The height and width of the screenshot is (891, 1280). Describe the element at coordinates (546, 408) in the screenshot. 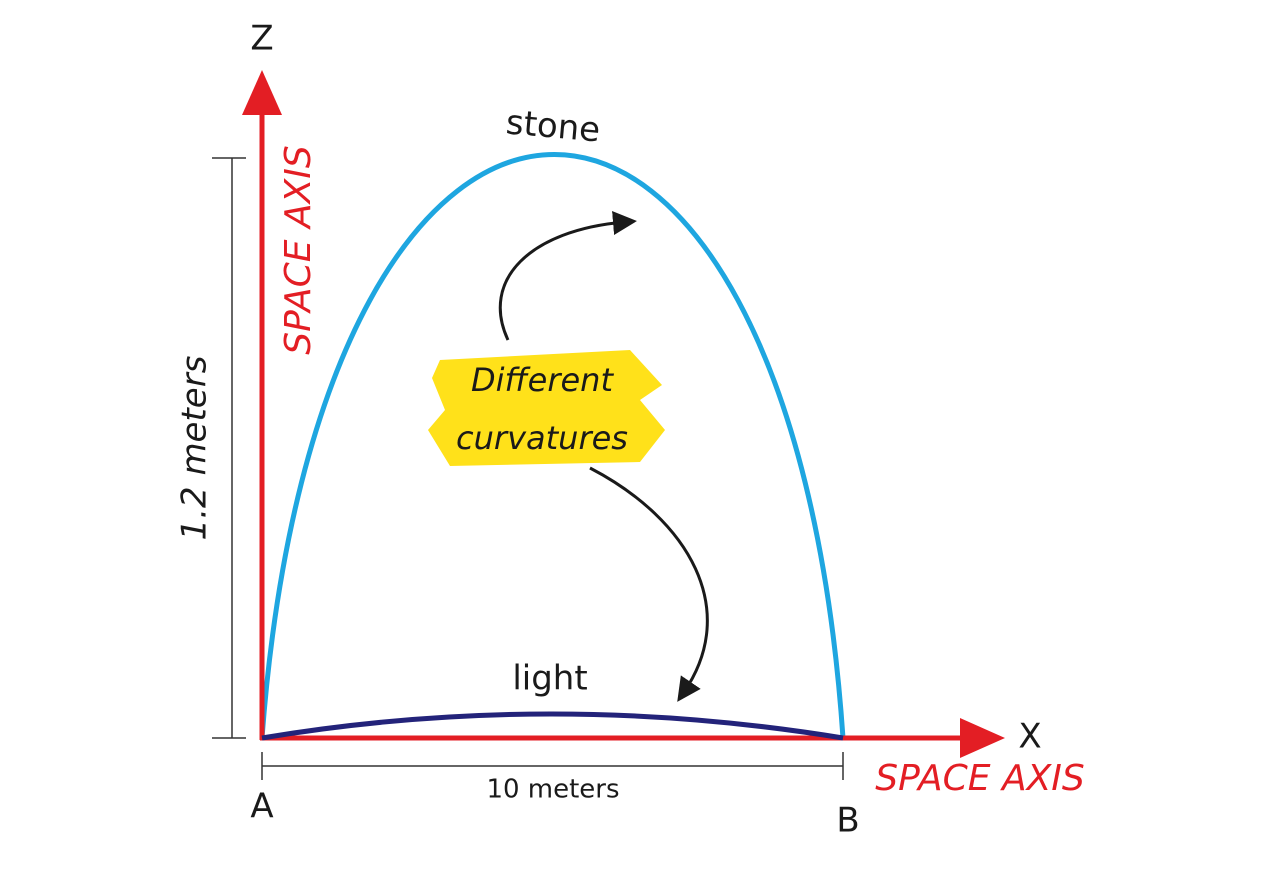

I see `highlight` at that location.